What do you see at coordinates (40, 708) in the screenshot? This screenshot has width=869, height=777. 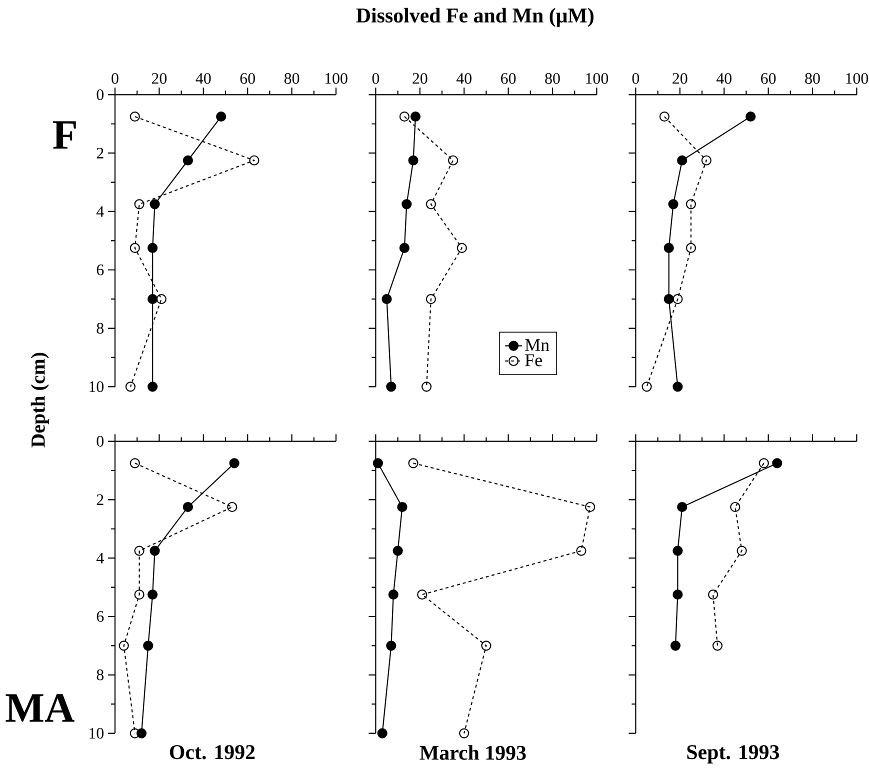 I see `text: MA` at bounding box center [40, 708].